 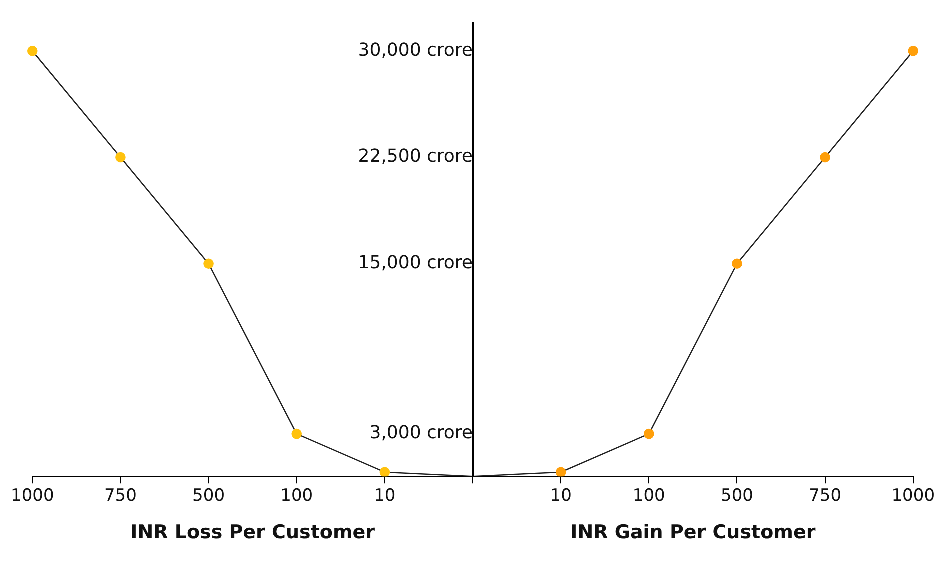 What do you see at coordinates (693, 533) in the screenshot?
I see `text: INR Gain Per Customer` at bounding box center [693, 533].